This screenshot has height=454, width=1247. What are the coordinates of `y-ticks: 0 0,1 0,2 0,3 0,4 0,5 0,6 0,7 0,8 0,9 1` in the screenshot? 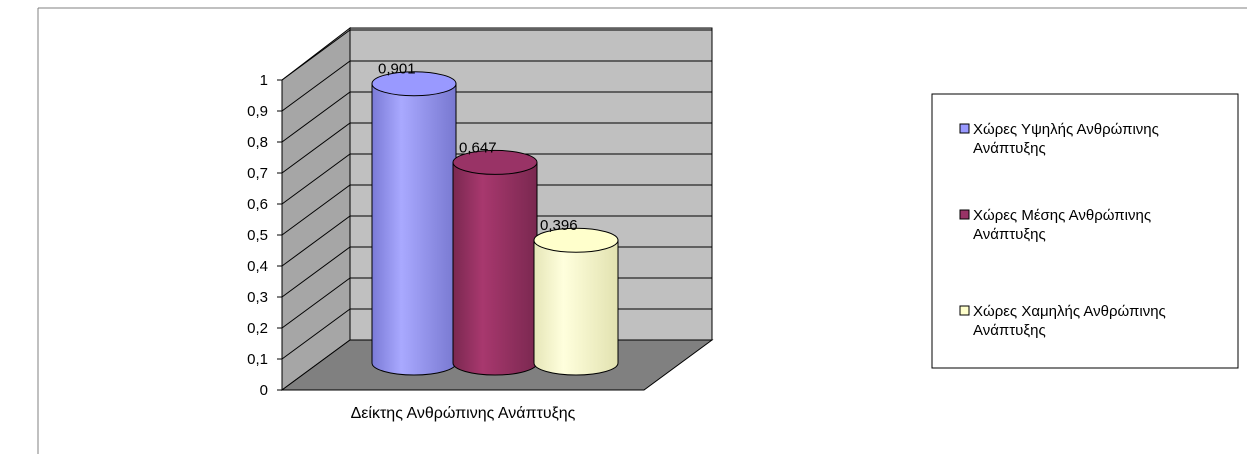 It's located at (264, 235).